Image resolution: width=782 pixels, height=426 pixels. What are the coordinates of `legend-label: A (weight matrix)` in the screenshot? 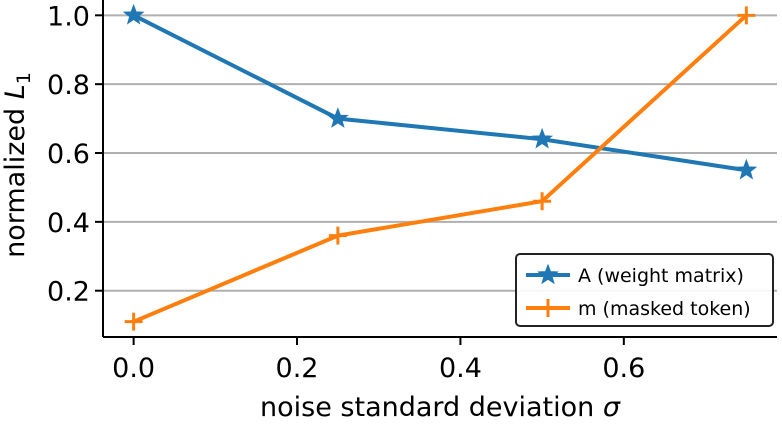 It's located at (661, 276).